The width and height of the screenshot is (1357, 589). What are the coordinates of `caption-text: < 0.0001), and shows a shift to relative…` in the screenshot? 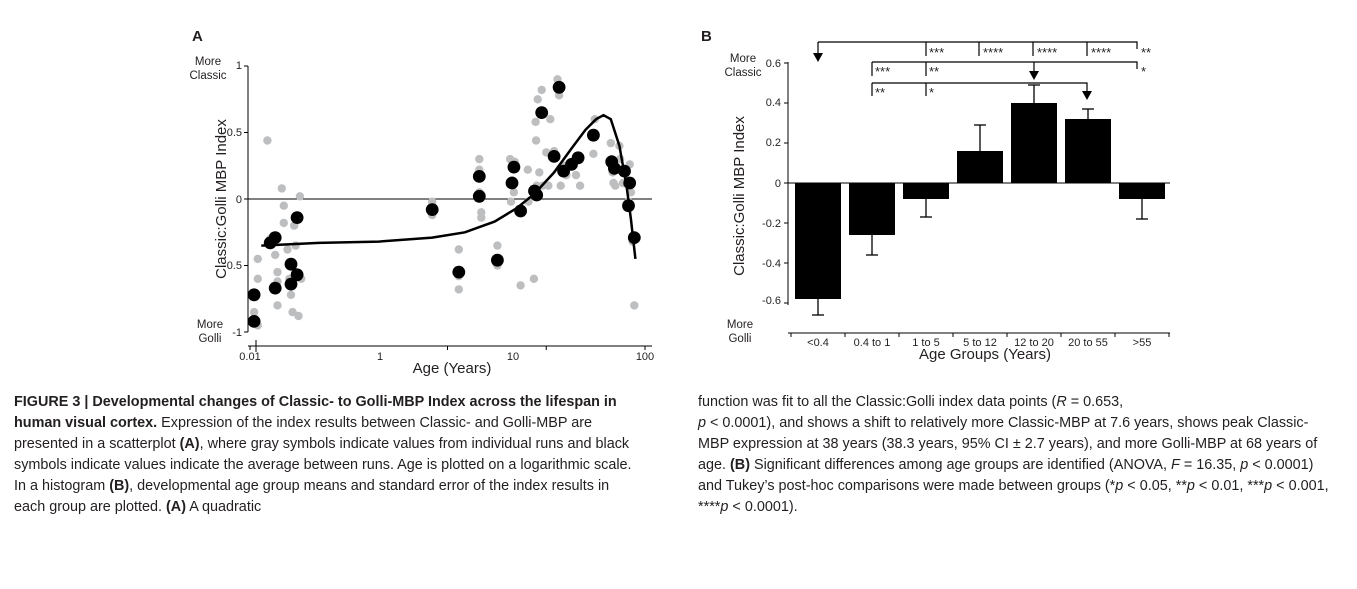 It's located at (1008, 444).